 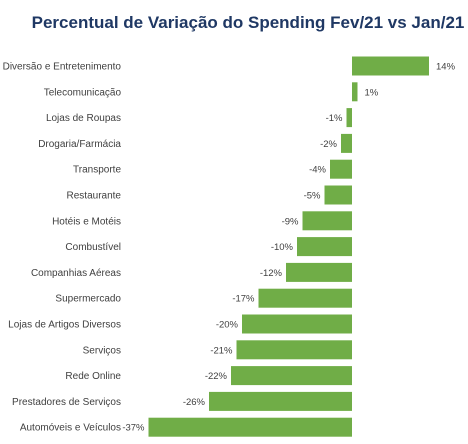 I want to click on value-label-5: -5%, so click(x=312, y=196).